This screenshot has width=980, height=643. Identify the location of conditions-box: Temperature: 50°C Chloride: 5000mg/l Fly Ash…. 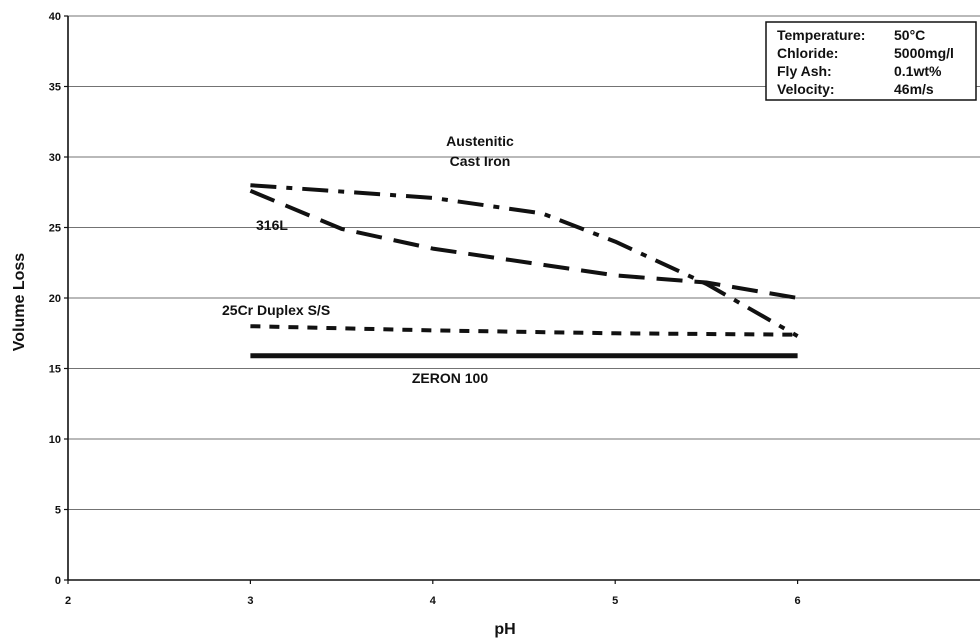
(871, 61).